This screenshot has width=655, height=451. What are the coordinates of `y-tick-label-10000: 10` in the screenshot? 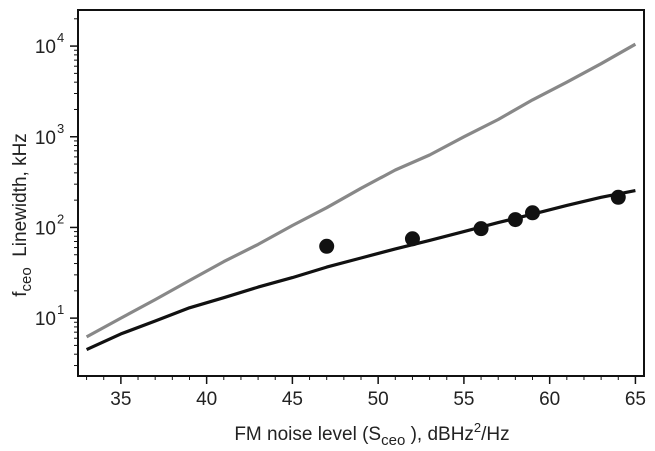 It's located at (45, 47).